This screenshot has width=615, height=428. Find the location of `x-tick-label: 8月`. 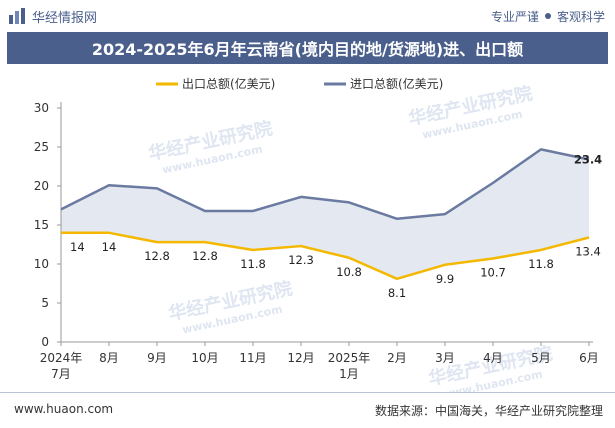

x-tick-label: 8月 is located at coordinates (109, 358).